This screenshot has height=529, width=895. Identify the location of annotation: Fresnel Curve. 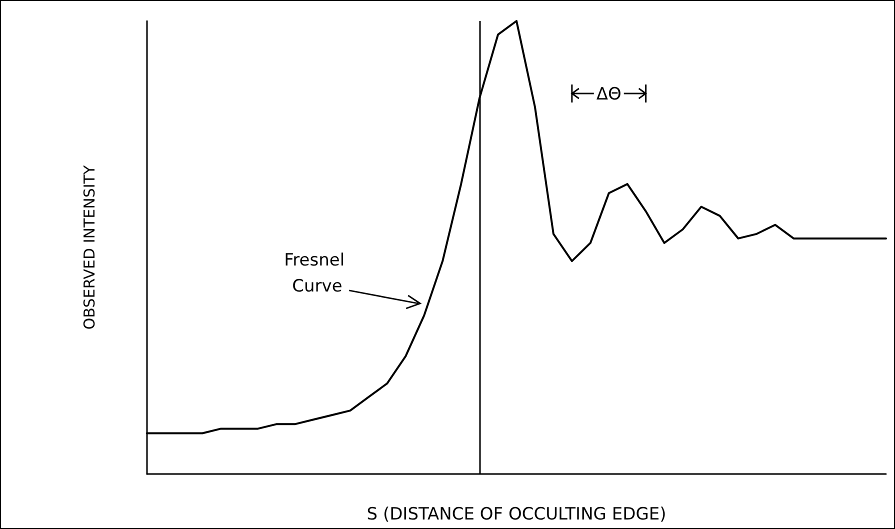
(314, 273).